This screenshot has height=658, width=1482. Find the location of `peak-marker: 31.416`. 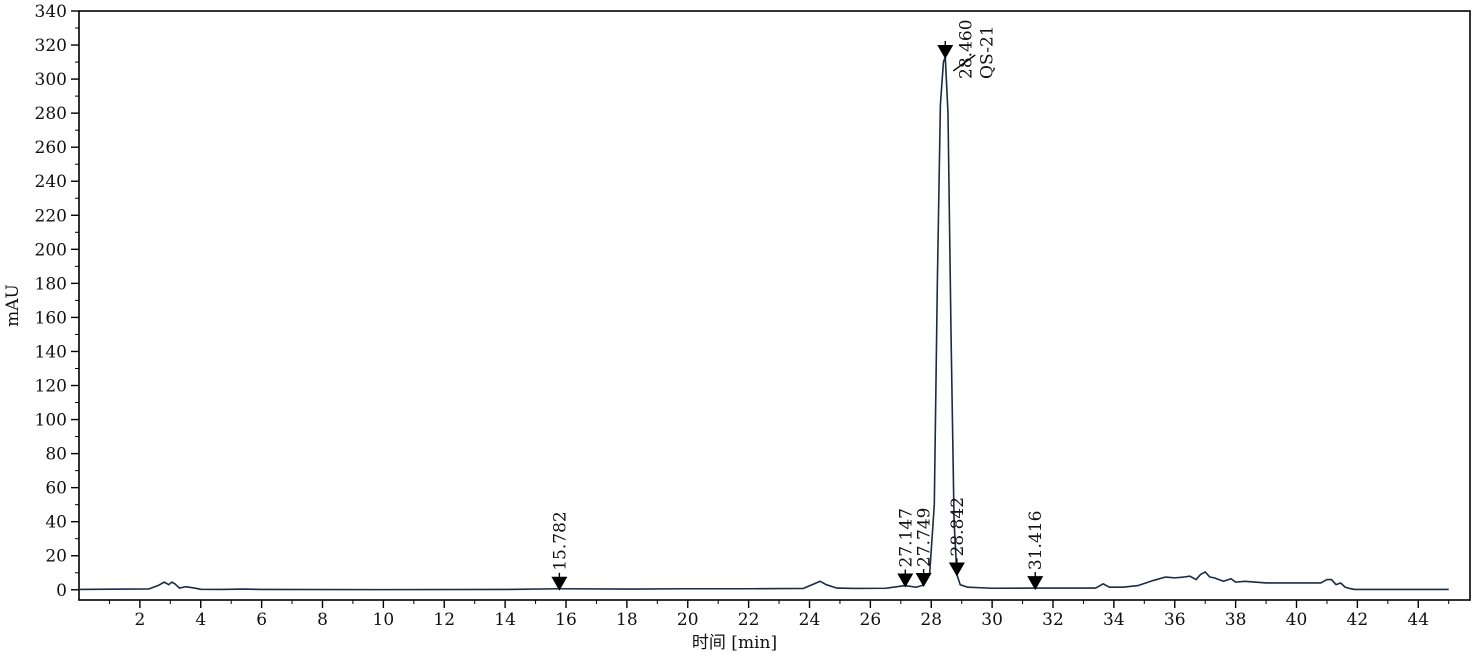

peak-marker: 31.416 is located at coordinates (1036, 551).